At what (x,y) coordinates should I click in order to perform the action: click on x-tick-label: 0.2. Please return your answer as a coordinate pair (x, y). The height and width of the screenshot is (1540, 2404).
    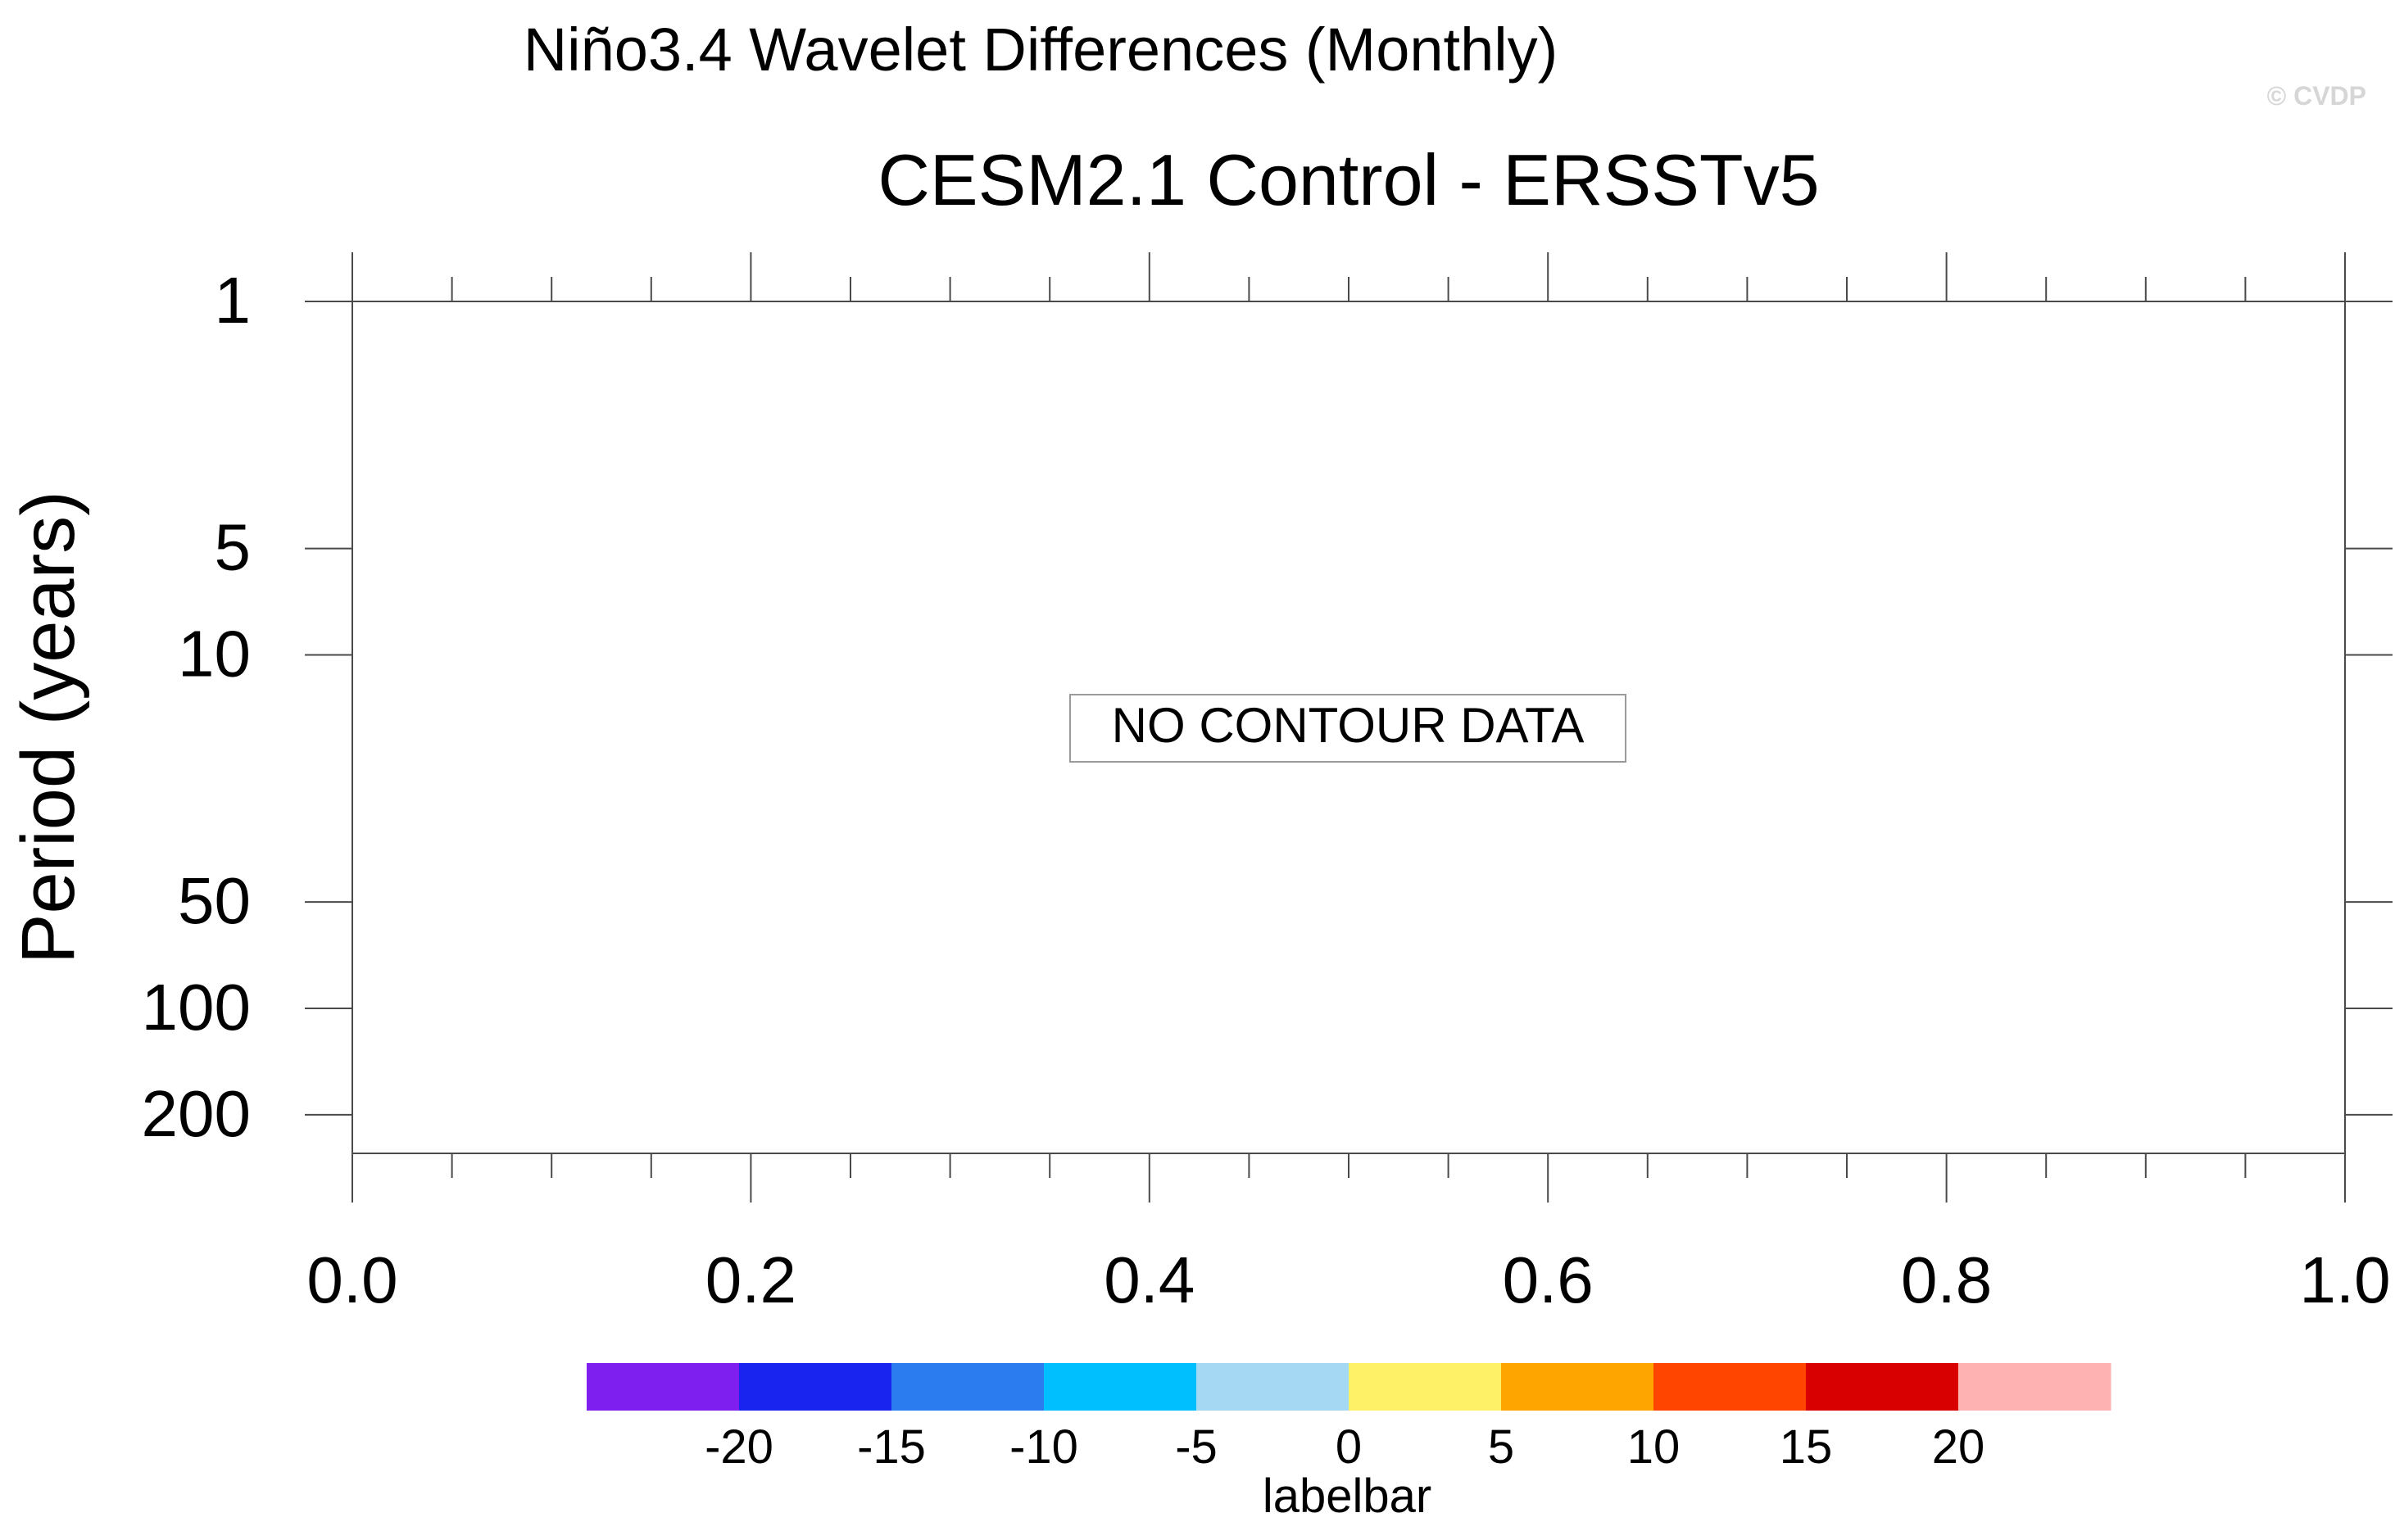
    Looking at the image, I should click on (750, 1279).